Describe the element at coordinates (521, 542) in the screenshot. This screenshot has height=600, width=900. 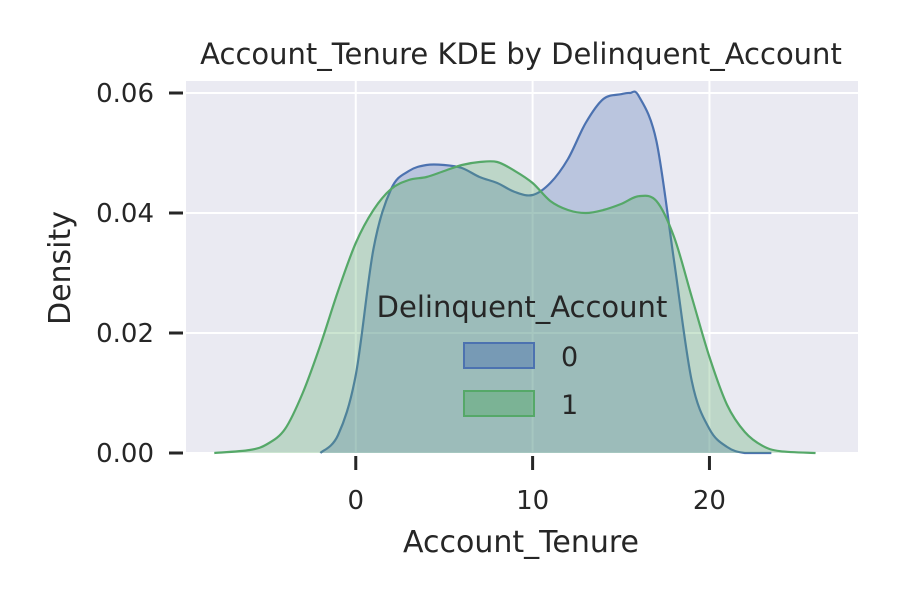
I see `x-axis-title: Account_Tenure` at that location.